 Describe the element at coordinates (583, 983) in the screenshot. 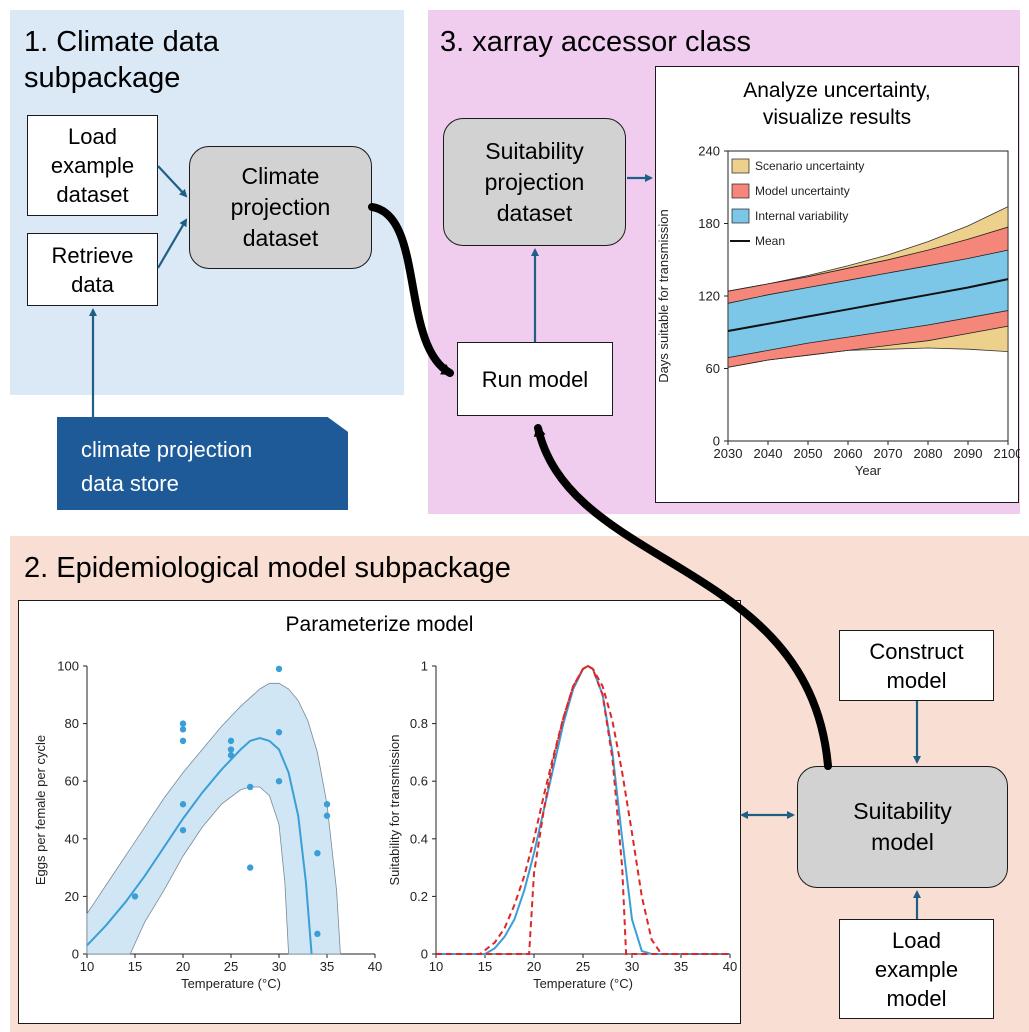

I see `suit-x-label: Temperature (°C)` at that location.